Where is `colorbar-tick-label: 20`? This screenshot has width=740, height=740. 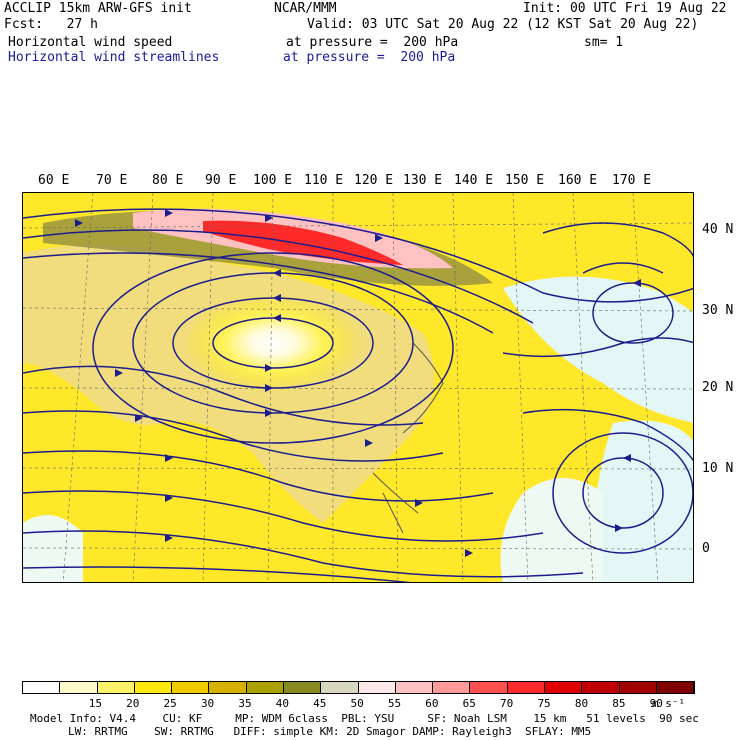
colorbar-tick-label: 20 is located at coordinates (133, 703).